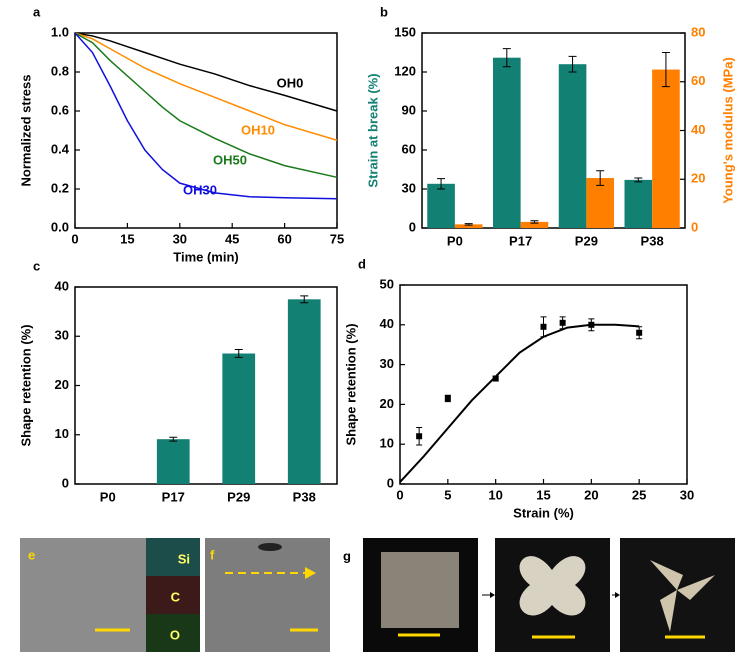 Image resolution: width=741 pixels, height=657 pixels. Describe the element at coordinates (694, 226) in the screenshot. I see `y2-tick-label: 0` at that location.